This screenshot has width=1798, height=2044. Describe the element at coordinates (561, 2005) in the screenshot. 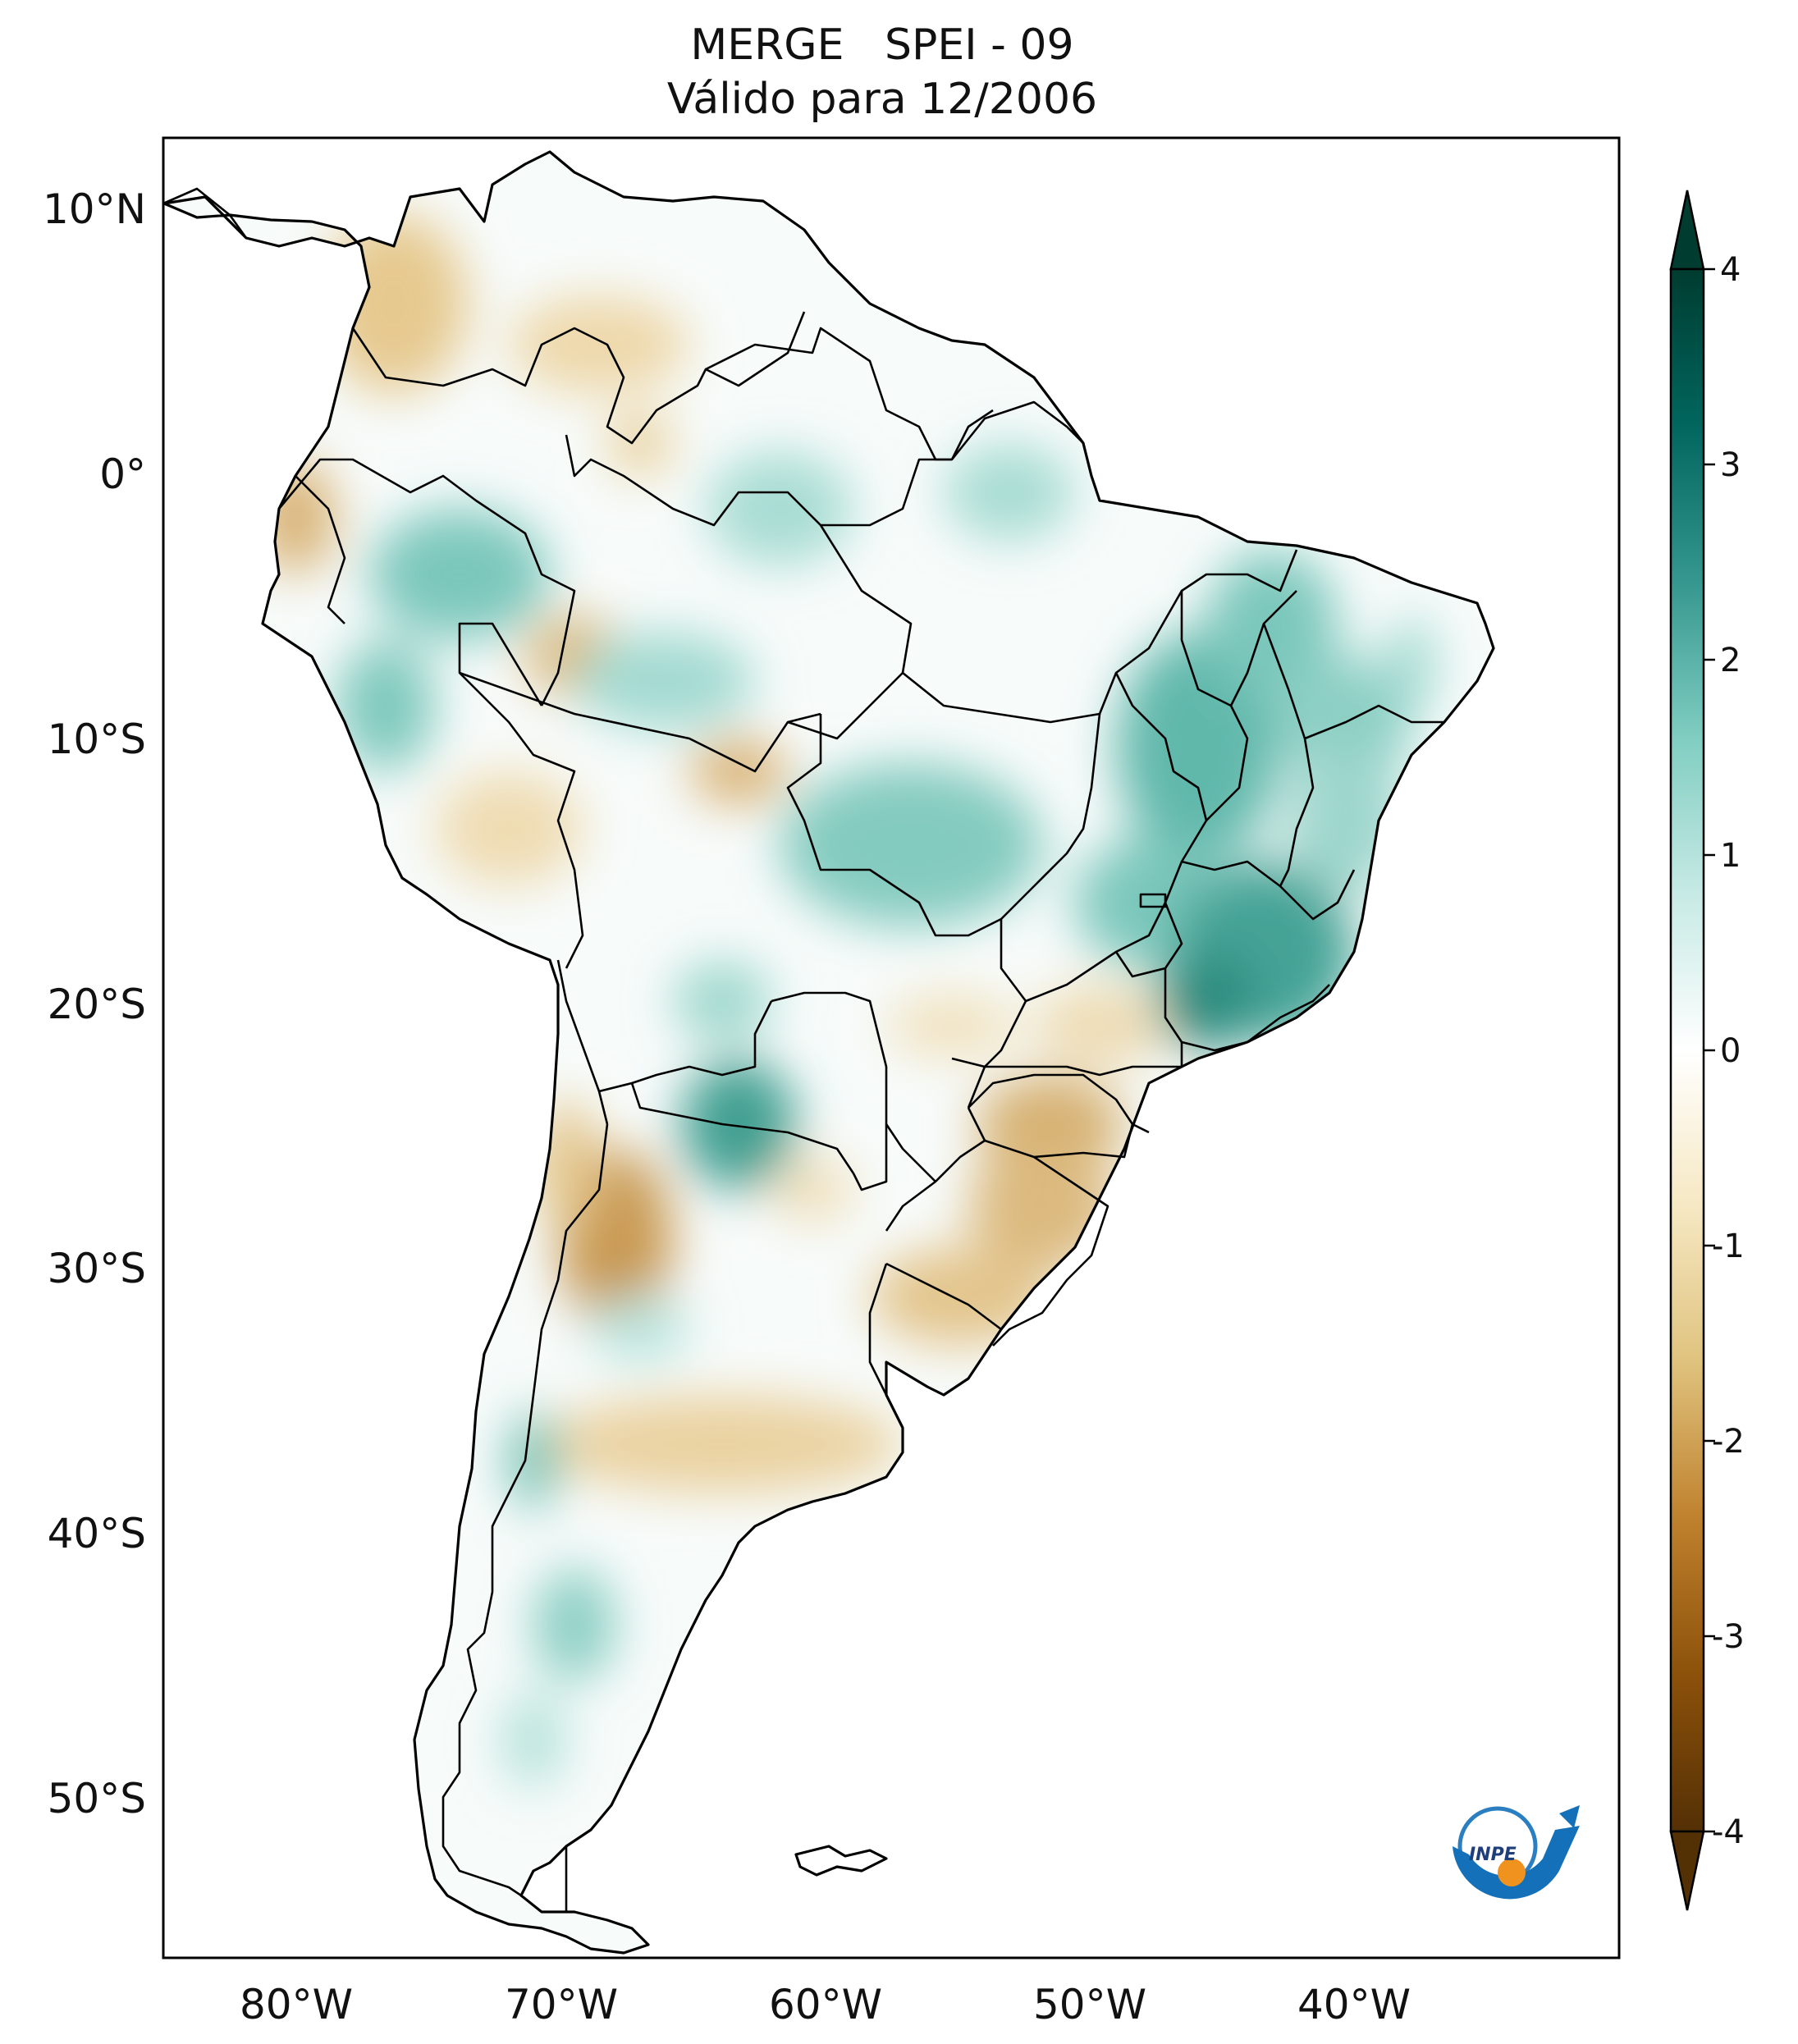

I see `lon-label-70w: 70°W` at that location.